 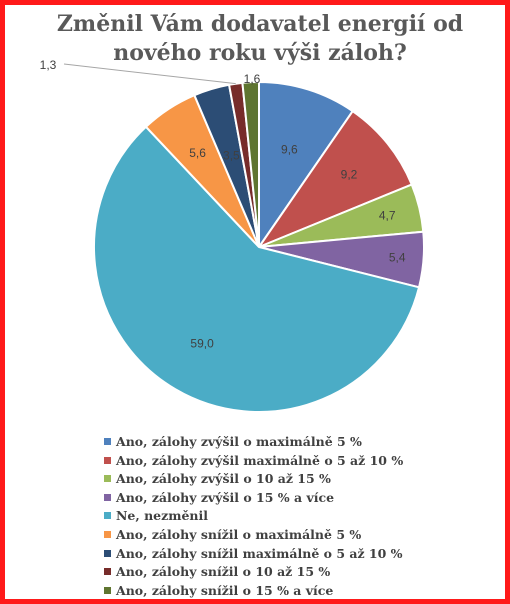 I want to click on data-label-8: 1,3, so click(x=48, y=65).